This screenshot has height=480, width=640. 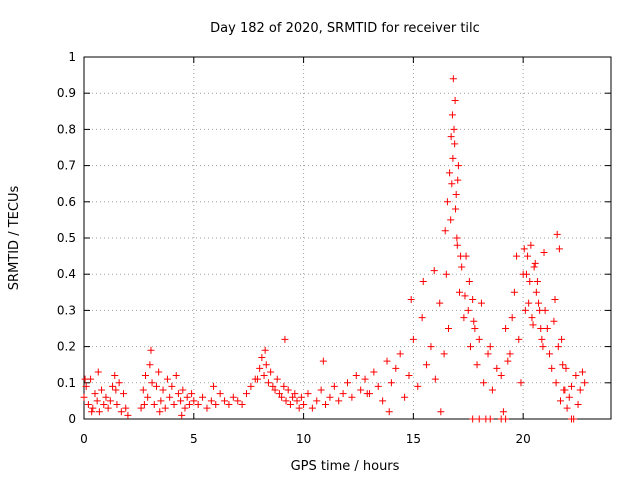 I want to click on x-tick-label: 10, so click(x=303, y=439).